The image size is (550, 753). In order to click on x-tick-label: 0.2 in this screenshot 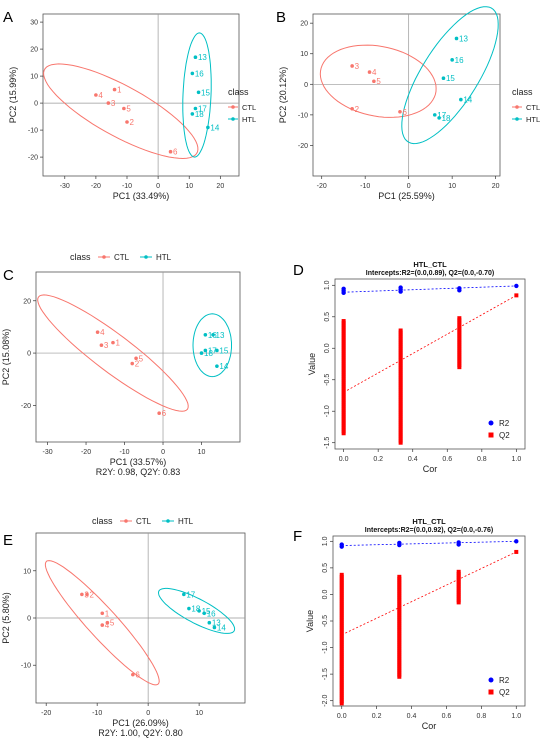, I will do `click(377, 716)`.